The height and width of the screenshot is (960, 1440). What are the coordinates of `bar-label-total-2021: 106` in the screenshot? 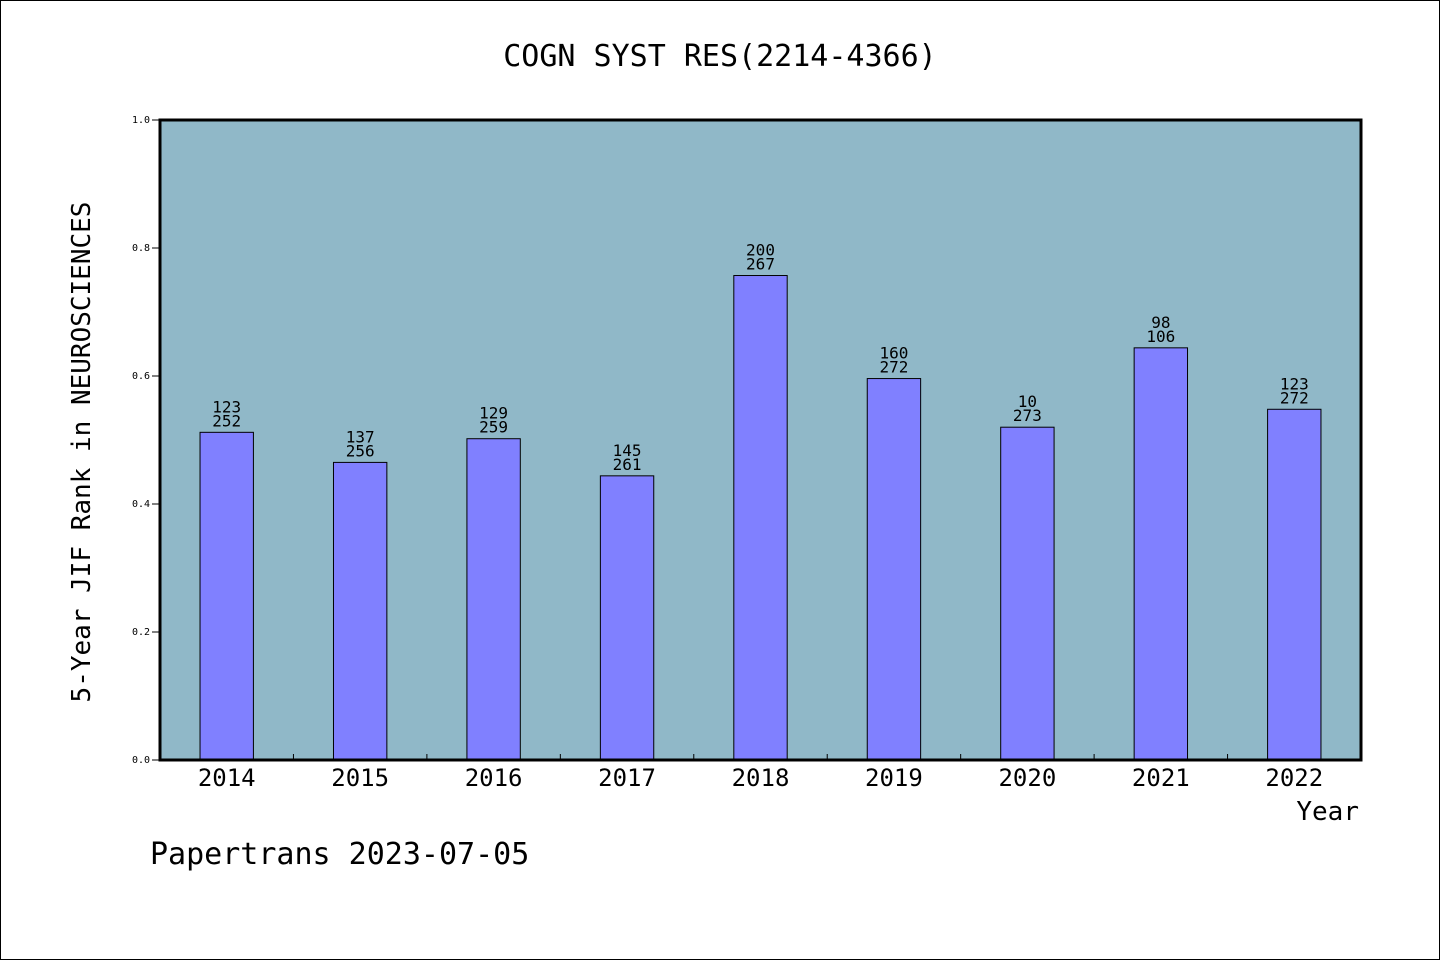 It's located at (1160, 336).